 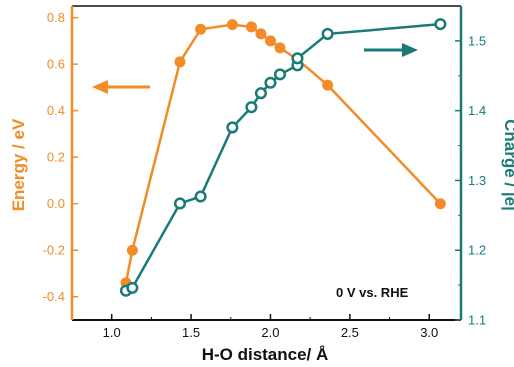 What do you see at coordinates (265, 354) in the screenshot?
I see `x-axis-label: H-O distance/ Å` at bounding box center [265, 354].